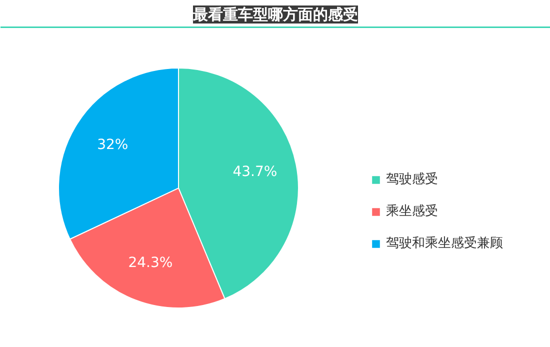 Image resolution: width=550 pixels, height=347 pixels. What do you see at coordinates (150, 262) in the screenshot?
I see `data-label: 24.3%` at bounding box center [150, 262].